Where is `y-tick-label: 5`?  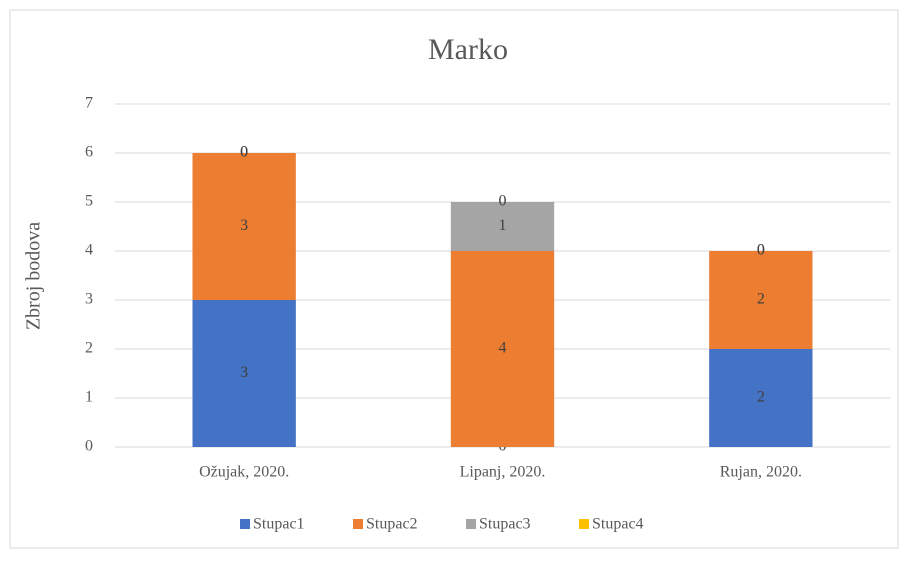 y-tick-label: 5 is located at coordinates (89, 201).